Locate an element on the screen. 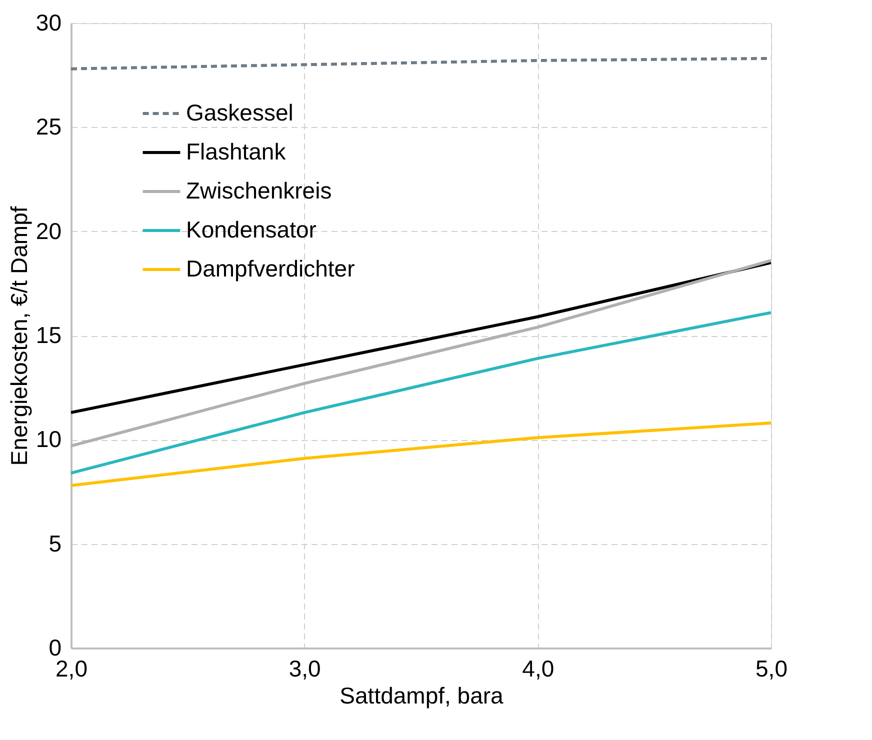  legend-label: Zwischenkreis is located at coordinates (259, 191).